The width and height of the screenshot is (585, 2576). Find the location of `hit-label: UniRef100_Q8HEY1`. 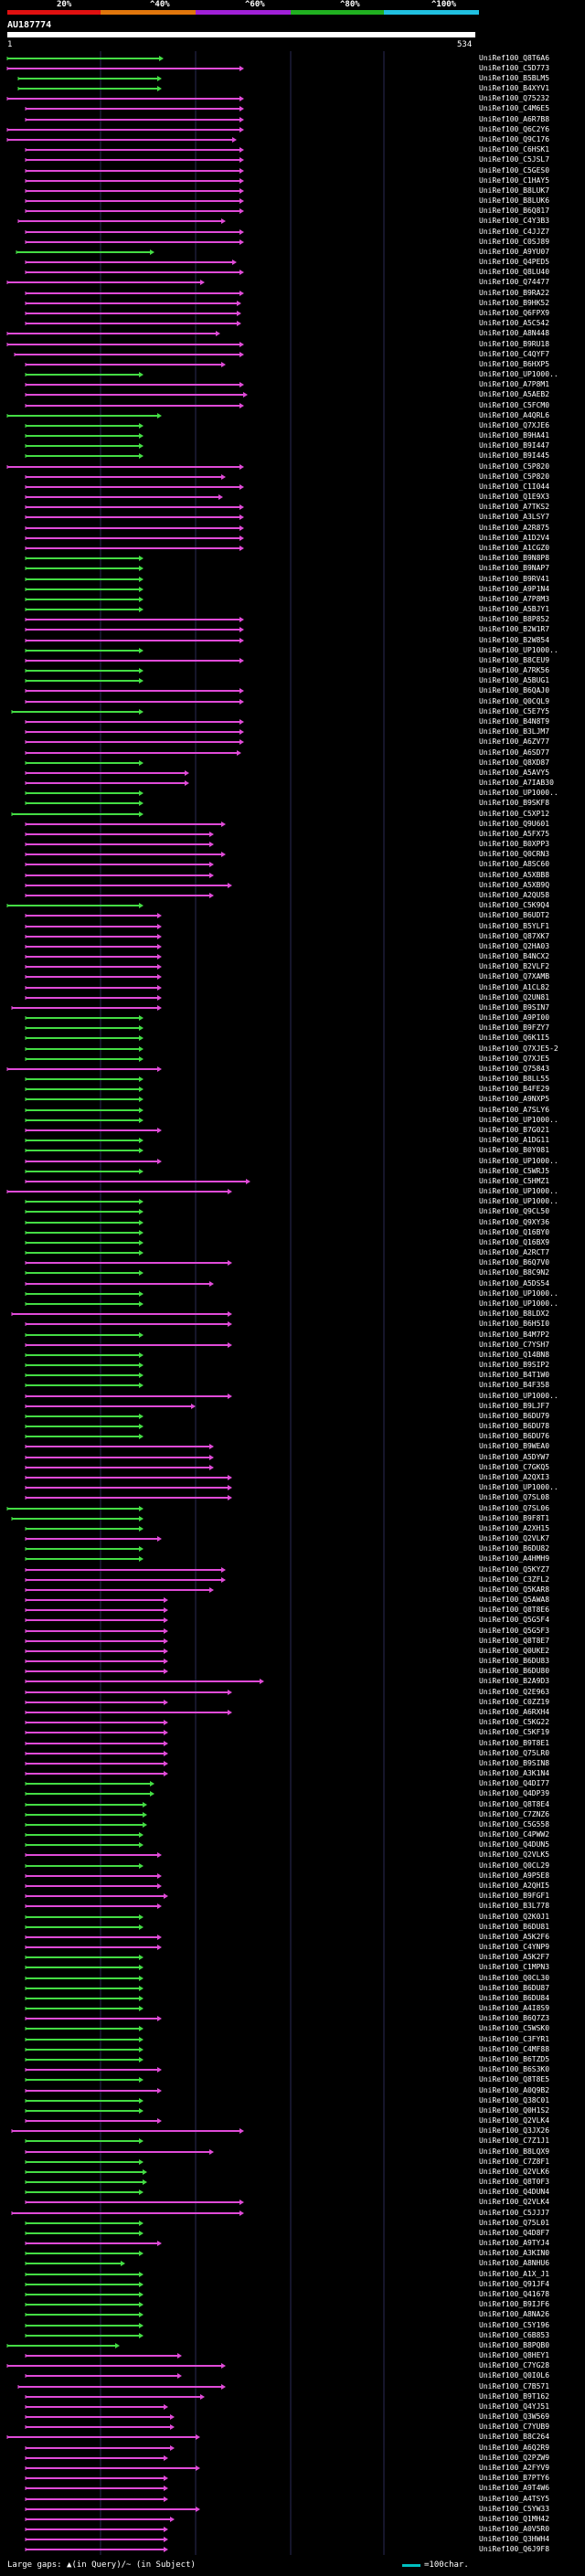

hit-label: UniRef100_Q8HEY1 is located at coordinates (514, 2355).